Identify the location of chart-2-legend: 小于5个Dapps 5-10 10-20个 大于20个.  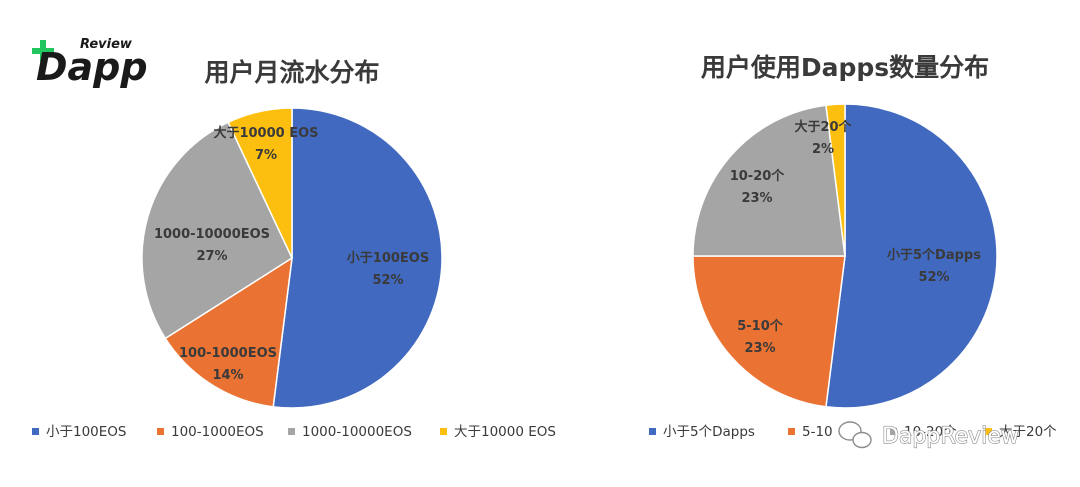
(853, 432).